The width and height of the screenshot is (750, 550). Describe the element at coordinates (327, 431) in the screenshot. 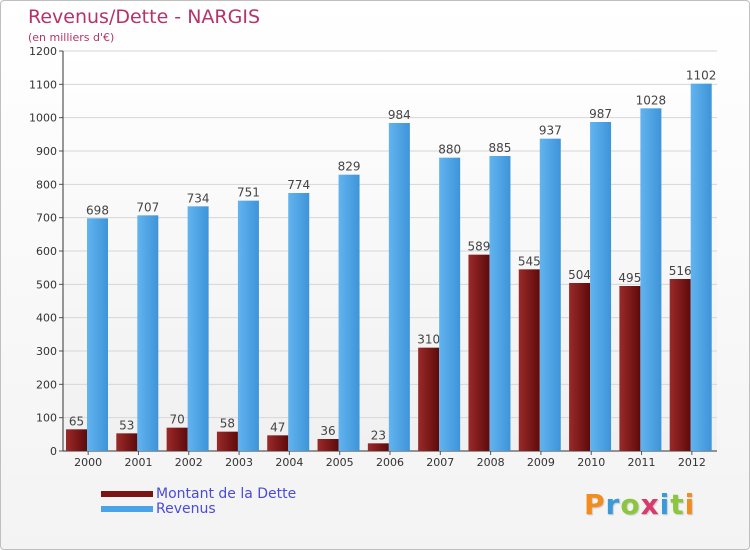

I see `debt-value-label: 36` at that location.